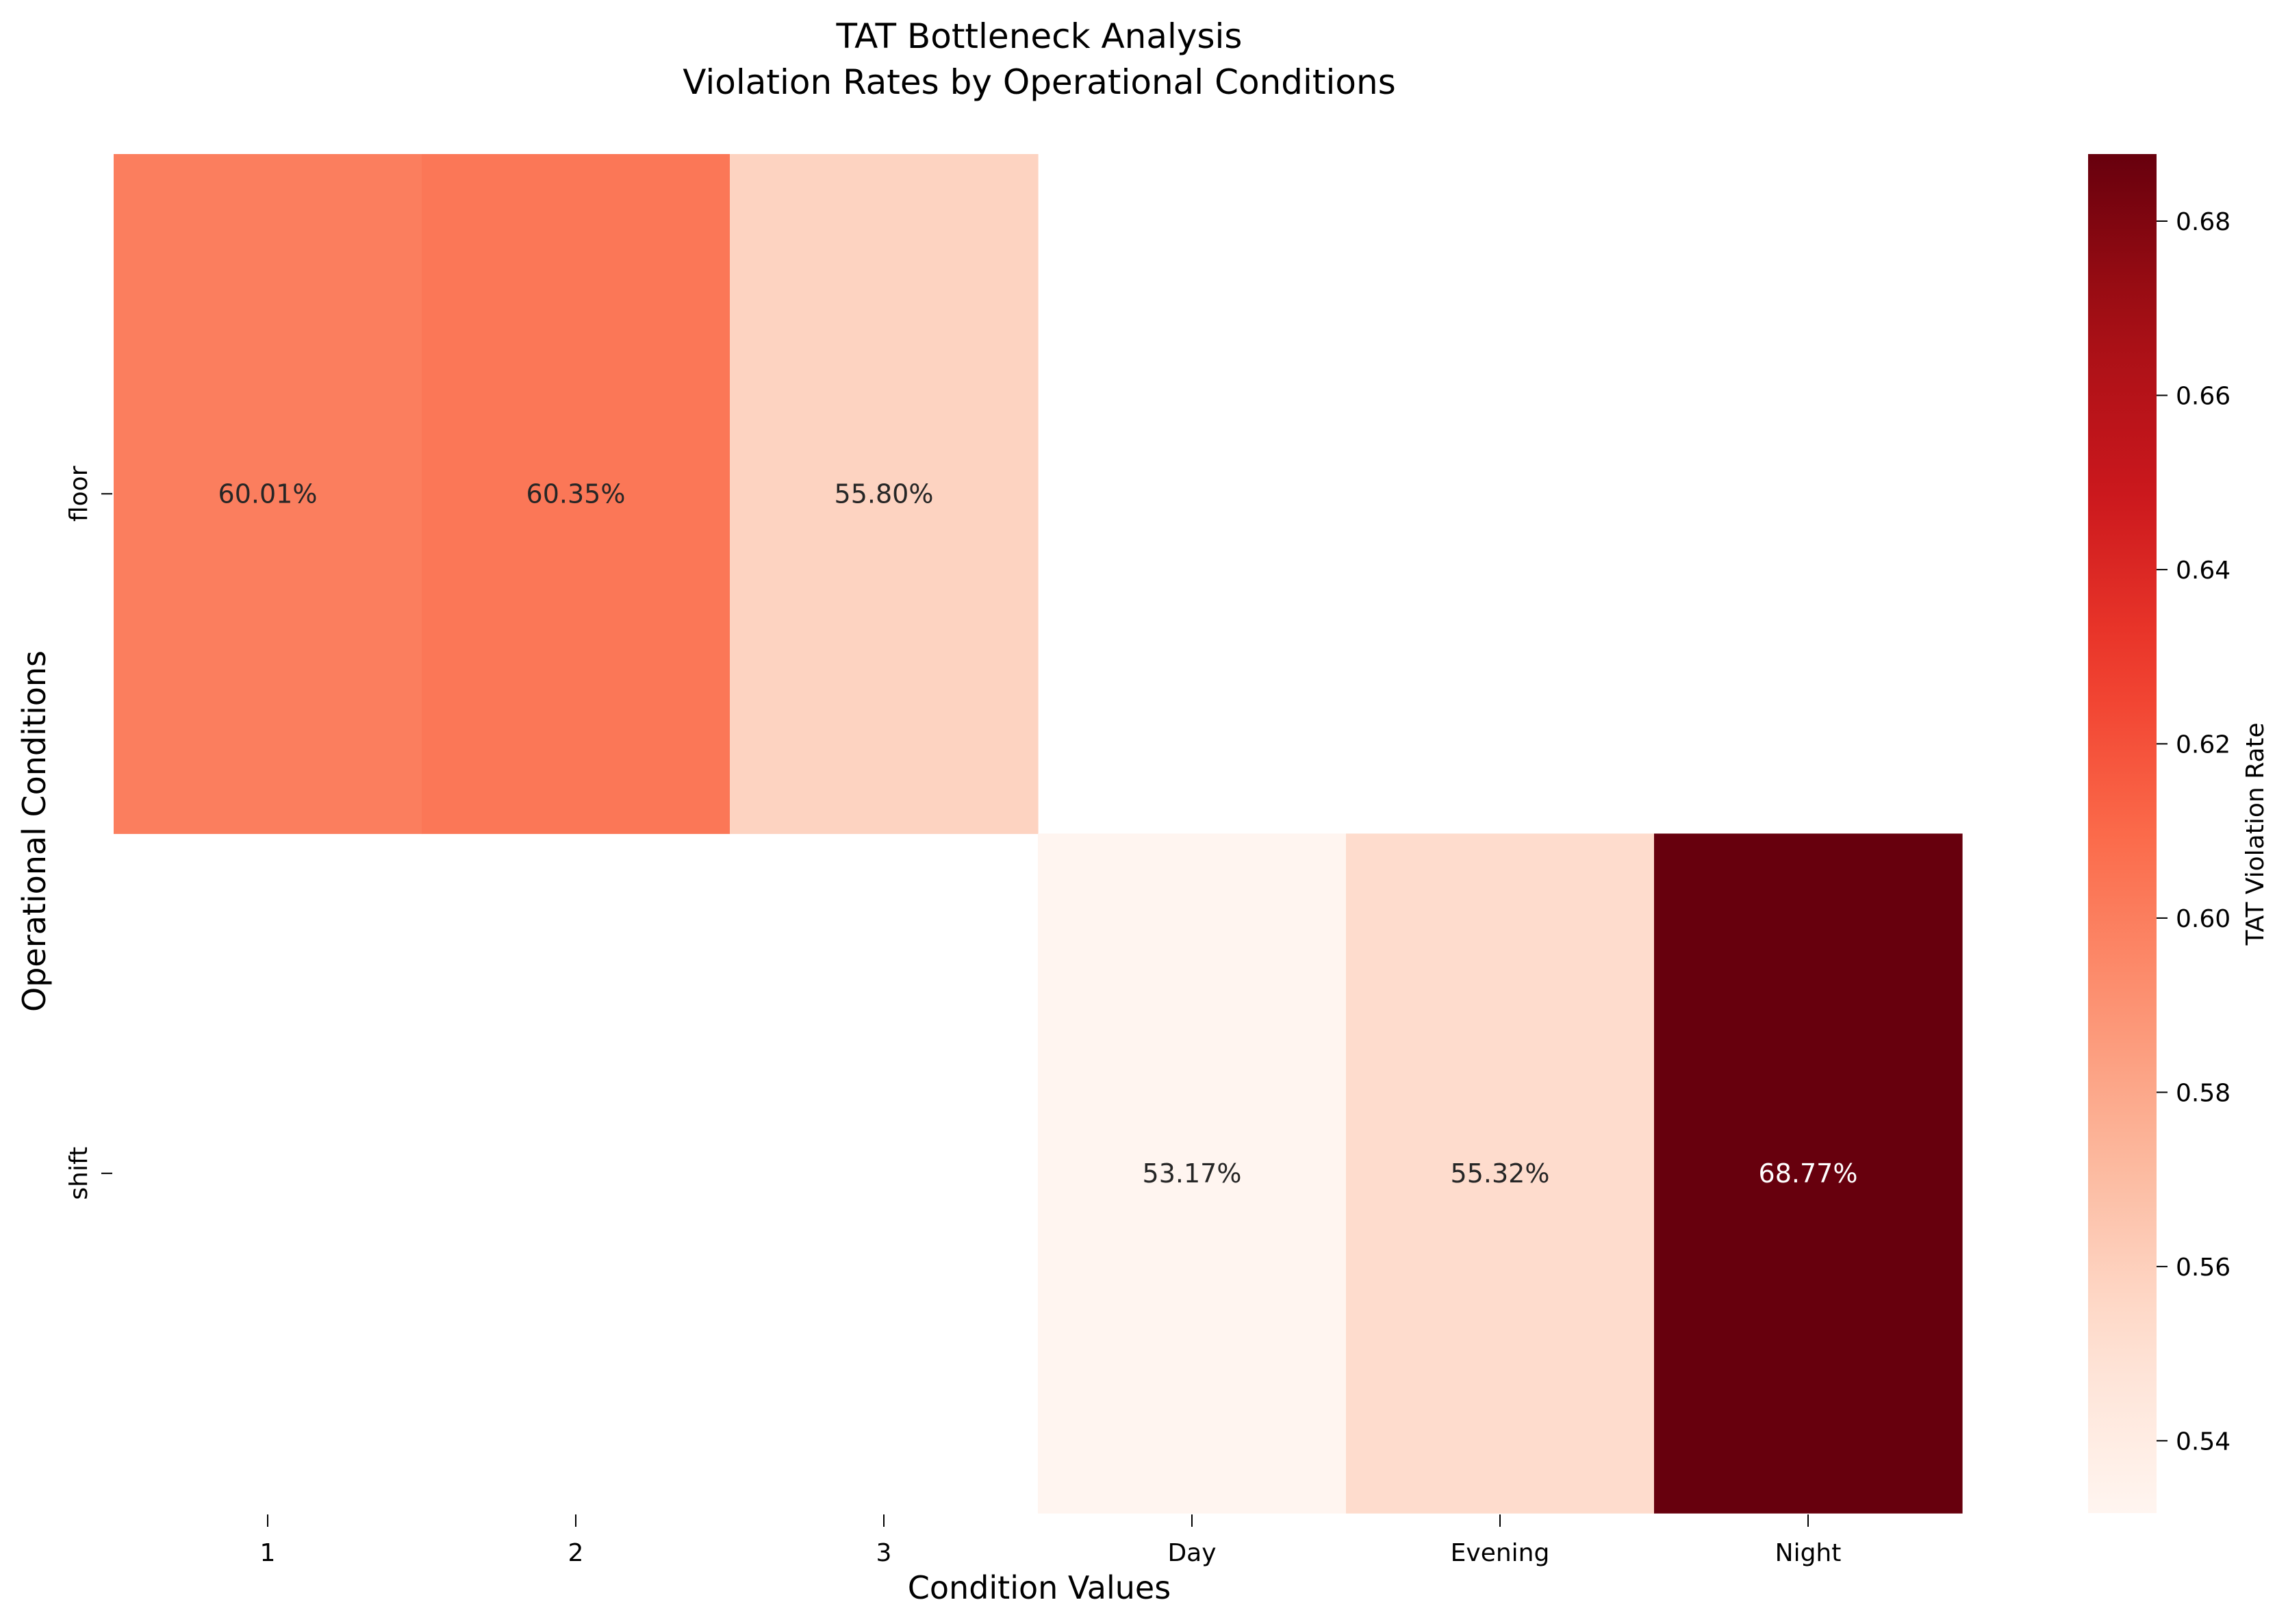 The image size is (2288, 1624). Describe the element at coordinates (2203, 222) in the screenshot. I see `colorbar-tick-label: 0.68` at that location.